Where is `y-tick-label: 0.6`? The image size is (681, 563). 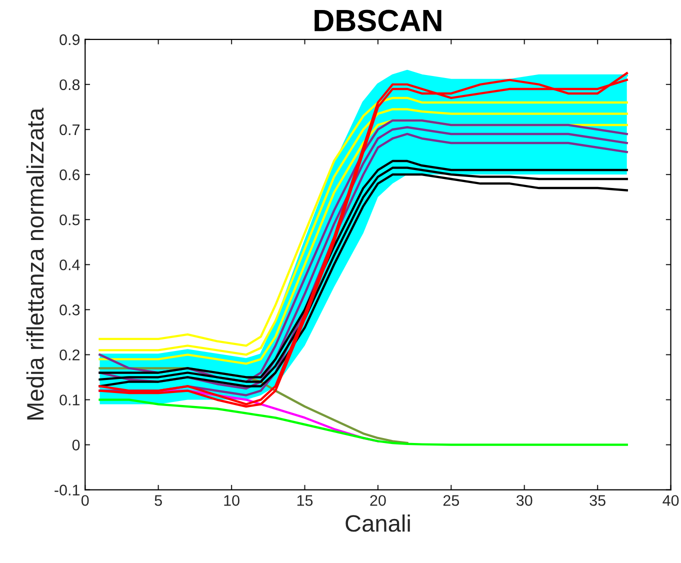
y-tick-label: 0.6 is located at coordinates (70, 174).